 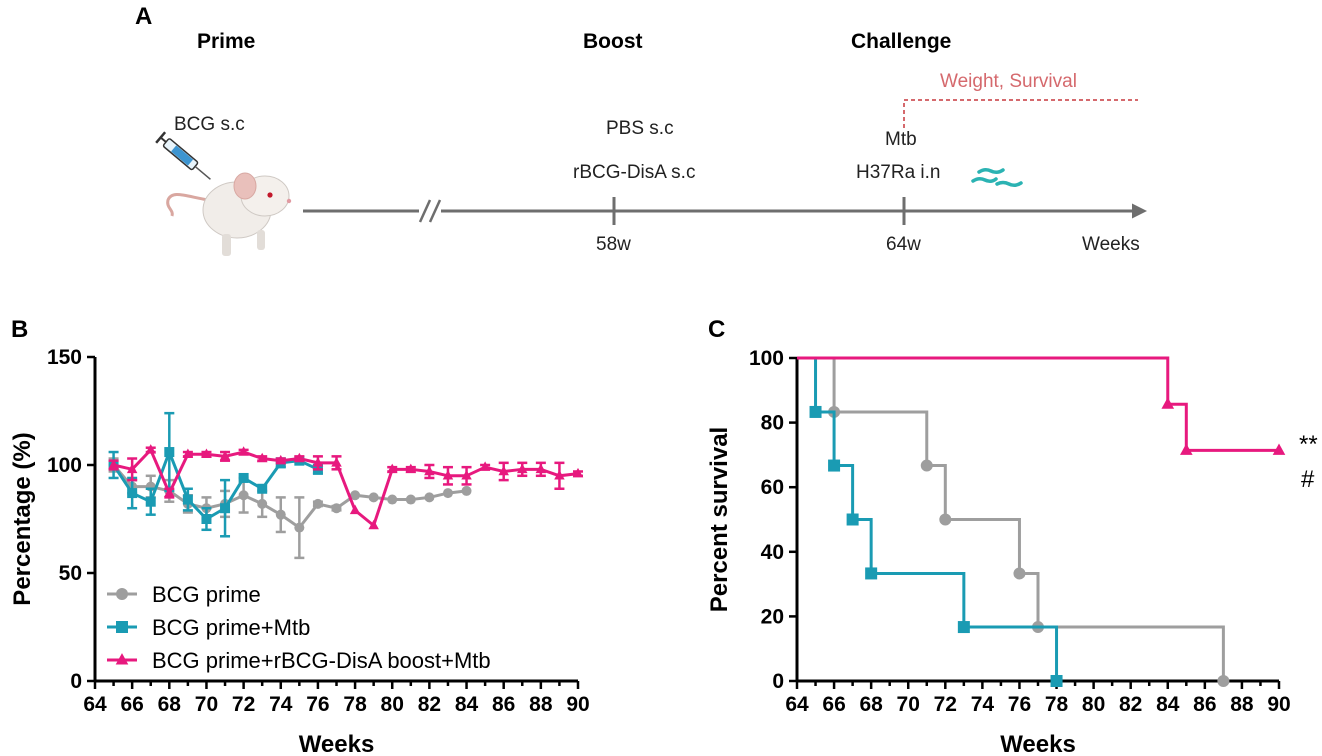 What do you see at coordinates (317, 704) in the screenshot?
I see `x-tick-label: 76` at bounding box center [317, 704].